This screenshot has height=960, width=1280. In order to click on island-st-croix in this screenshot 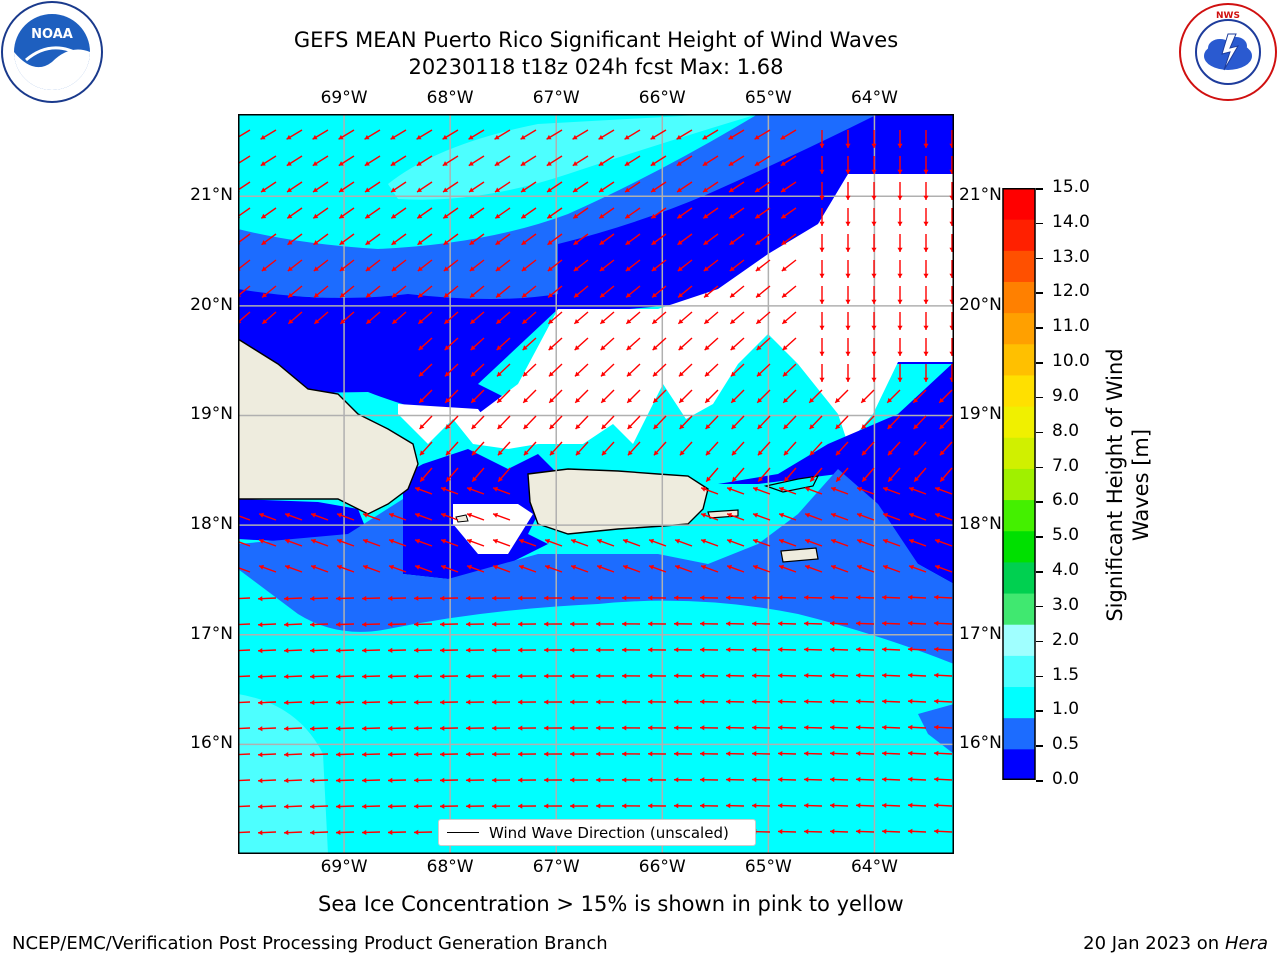, I will do `click(799, 555)`.